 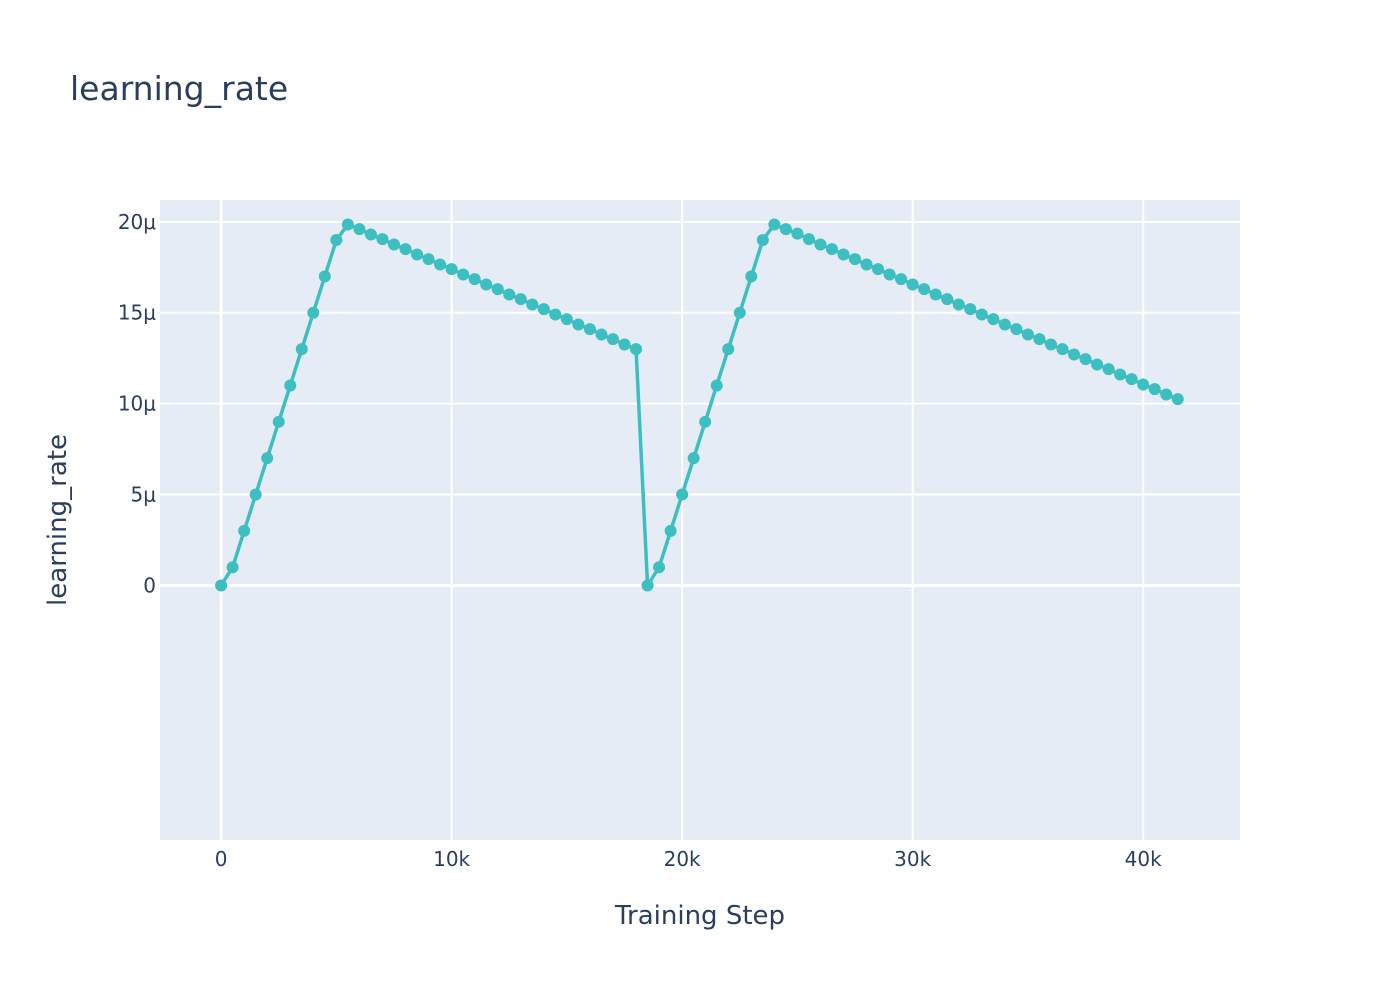 What do you see at coordinates (451, 859) in the screenshot?
I see `x-tick-label: 10k` at bounding box center [451, 859].